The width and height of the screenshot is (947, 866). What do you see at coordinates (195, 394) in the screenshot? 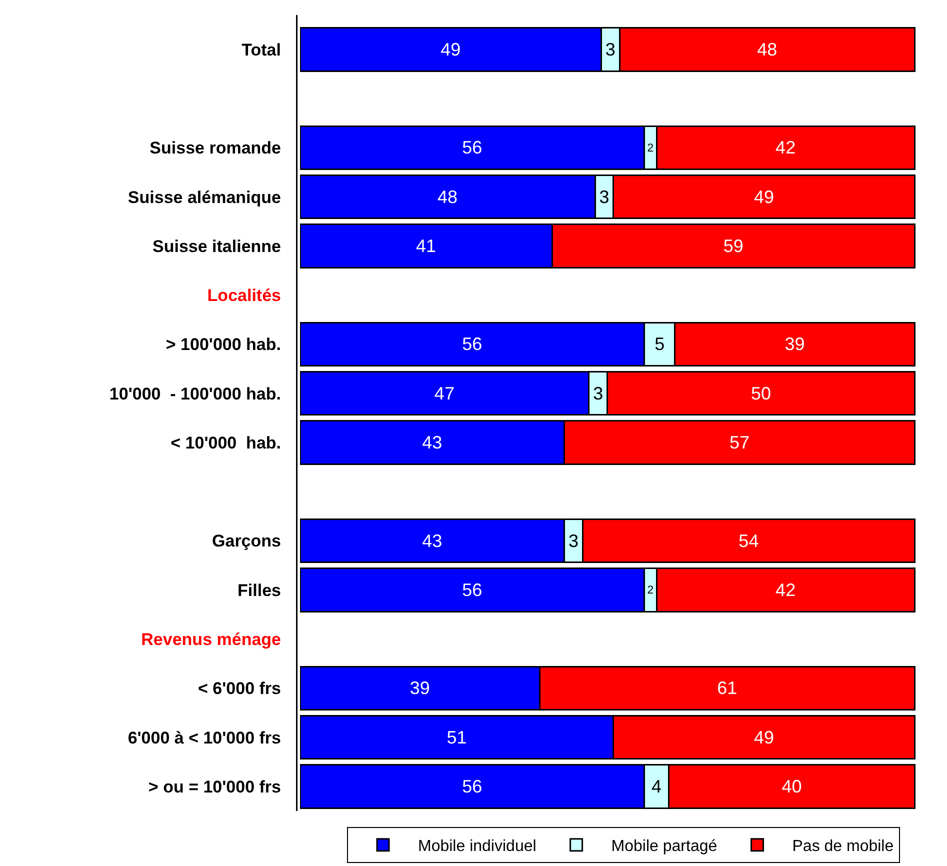
I see `y-tick-label: 10'000 - 100'000 hab.` at bounding box center [195, 394].